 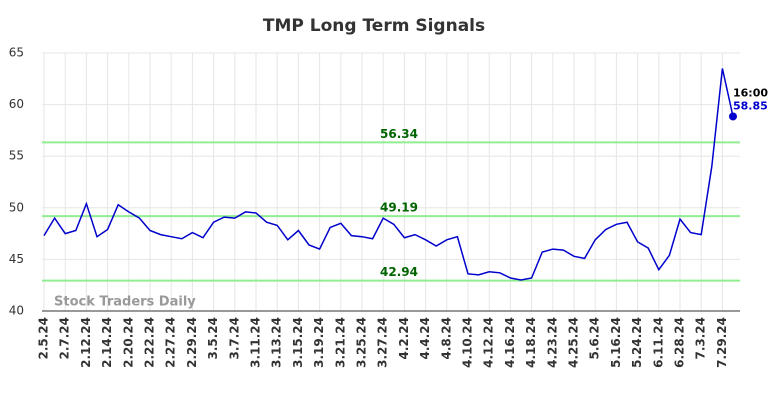 What do you see at coordinates (128, 342) in the screenshot?
I see `x-tick-label: 2.20.24` at bounding box center [128, 342].